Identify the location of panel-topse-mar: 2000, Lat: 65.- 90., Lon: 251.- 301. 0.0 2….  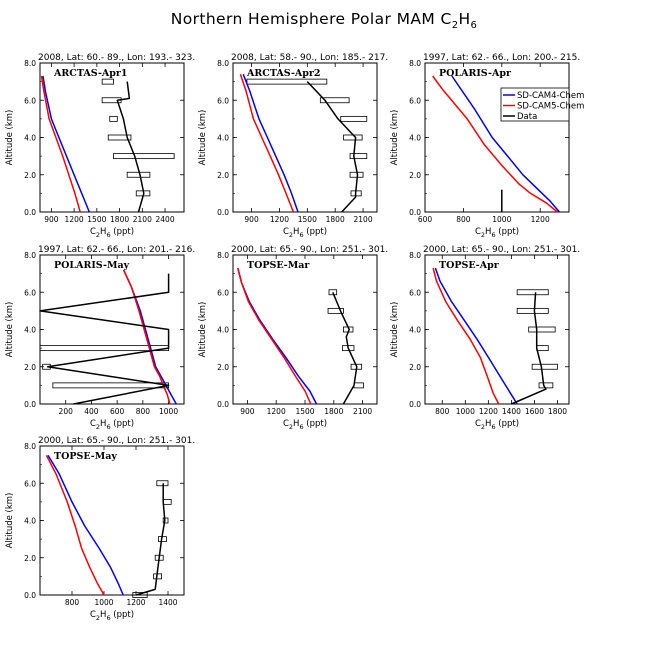
(293, 338).